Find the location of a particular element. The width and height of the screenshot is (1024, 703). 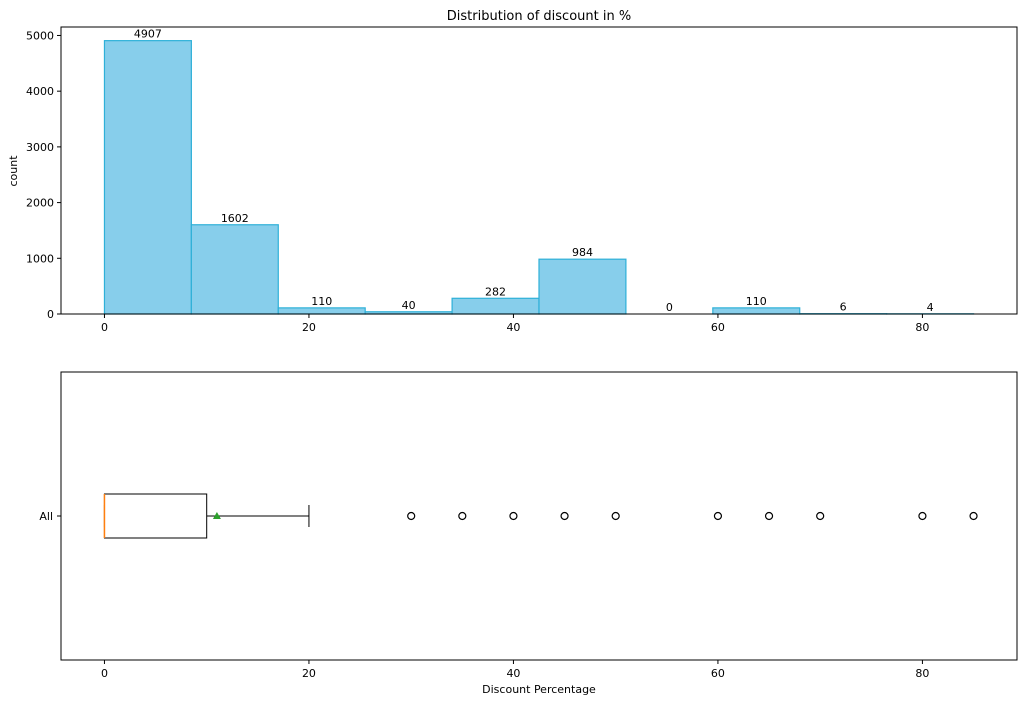

histogram-x-tick-label: 20 is located at coordinates (309, 327).